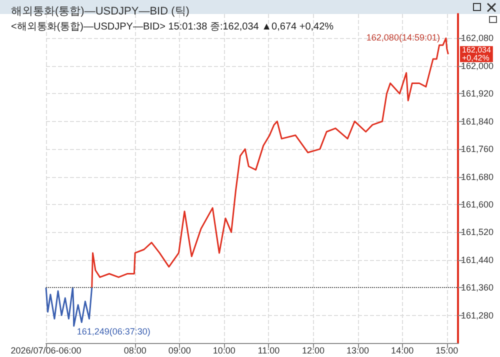 The image size is (500, 357). What do you see at coordinates (477, 38) in the screenshot?
I see `y-tick-label: 162,080` at bounding box center [477, 38].